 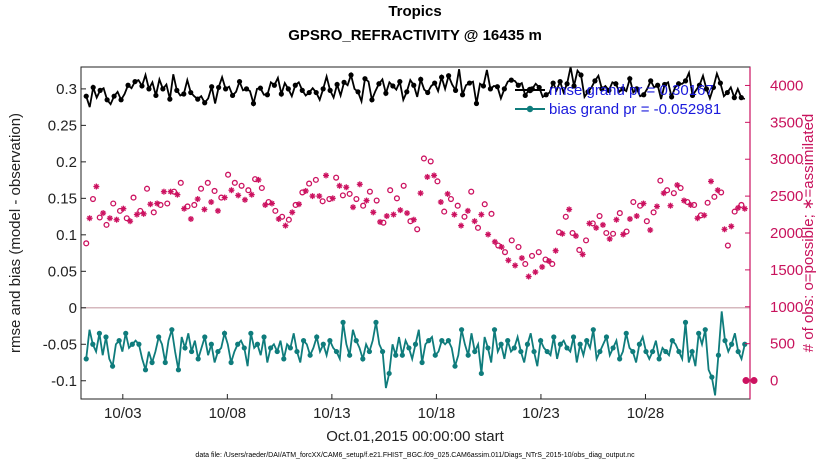 I want to click on y2-tick-label: 2000, so click(x=786, y=233).